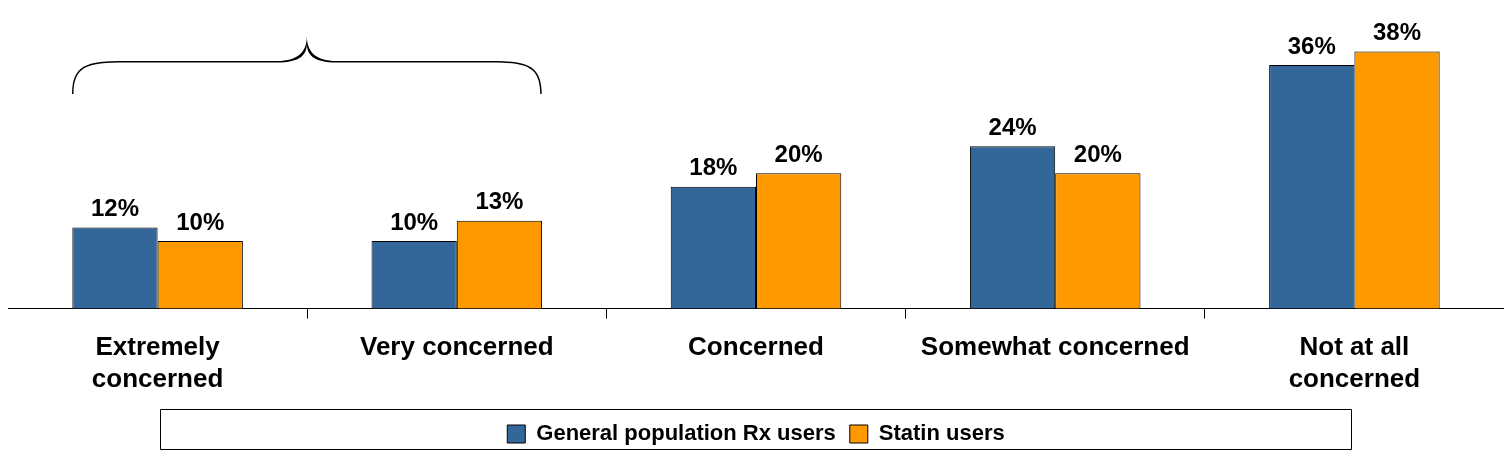  What do you see at coordinates (713, 167) in the screenshot?
I see `data-label: 18%` at bounding box center [713, 167].